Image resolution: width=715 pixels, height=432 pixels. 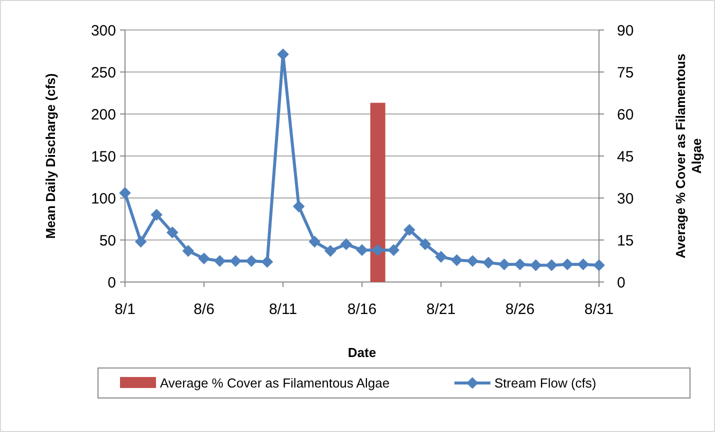 I want to click on legend-label: Average % Cover as Filamentous Algae, so click(x=275, y=383).